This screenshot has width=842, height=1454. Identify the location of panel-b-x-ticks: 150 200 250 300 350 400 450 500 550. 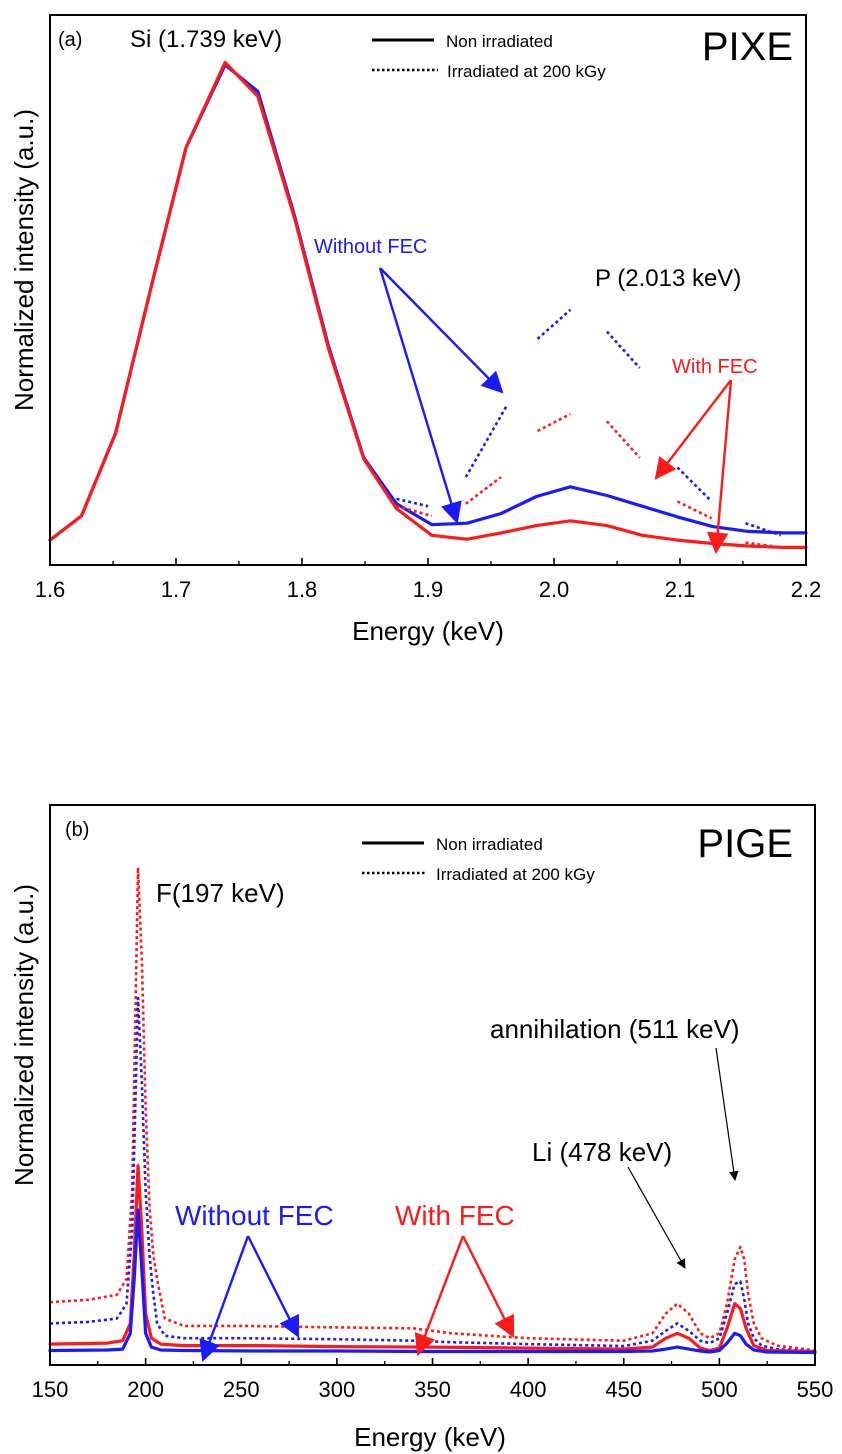
(433, 1380).